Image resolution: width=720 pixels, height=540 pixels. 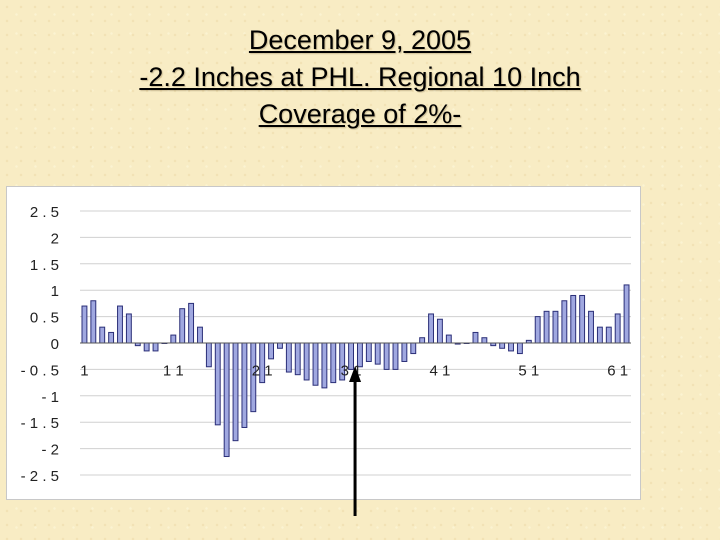 What do you see at coordinates (617, 370) in the screenshot?
I see `x-tick-label: 6 1` at bounding box center [617, 370].